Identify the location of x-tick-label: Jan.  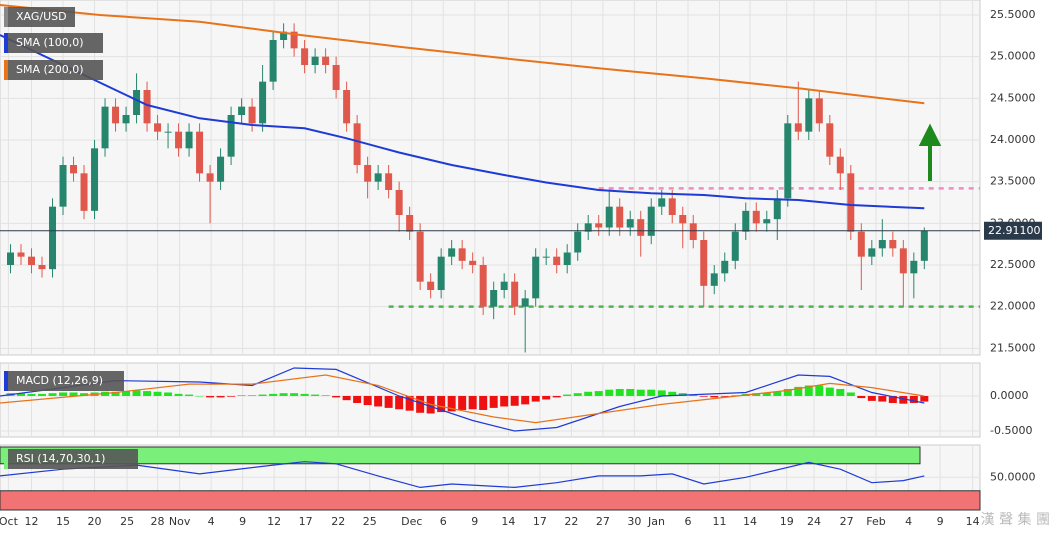
(656, 521).